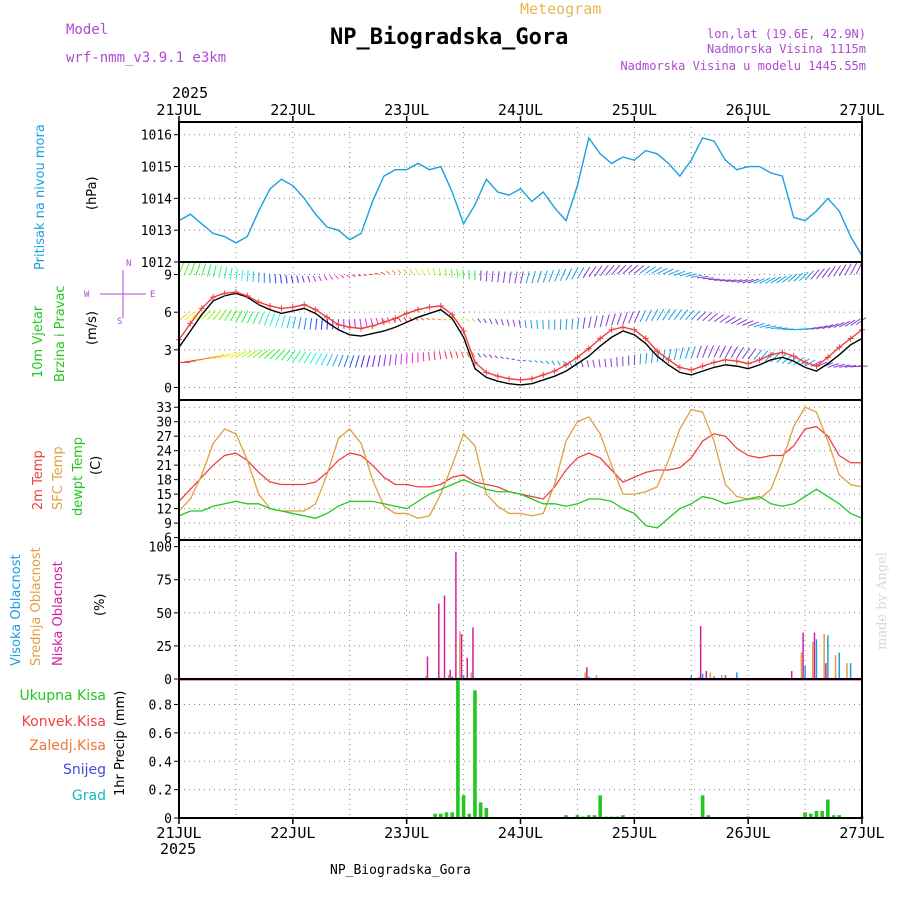 This screenshot has width=900, height=900. Describe the element at coordinates (40, 197) in the screenshot. I see `pressure-title: Pritisak na nivou mora` at that location.